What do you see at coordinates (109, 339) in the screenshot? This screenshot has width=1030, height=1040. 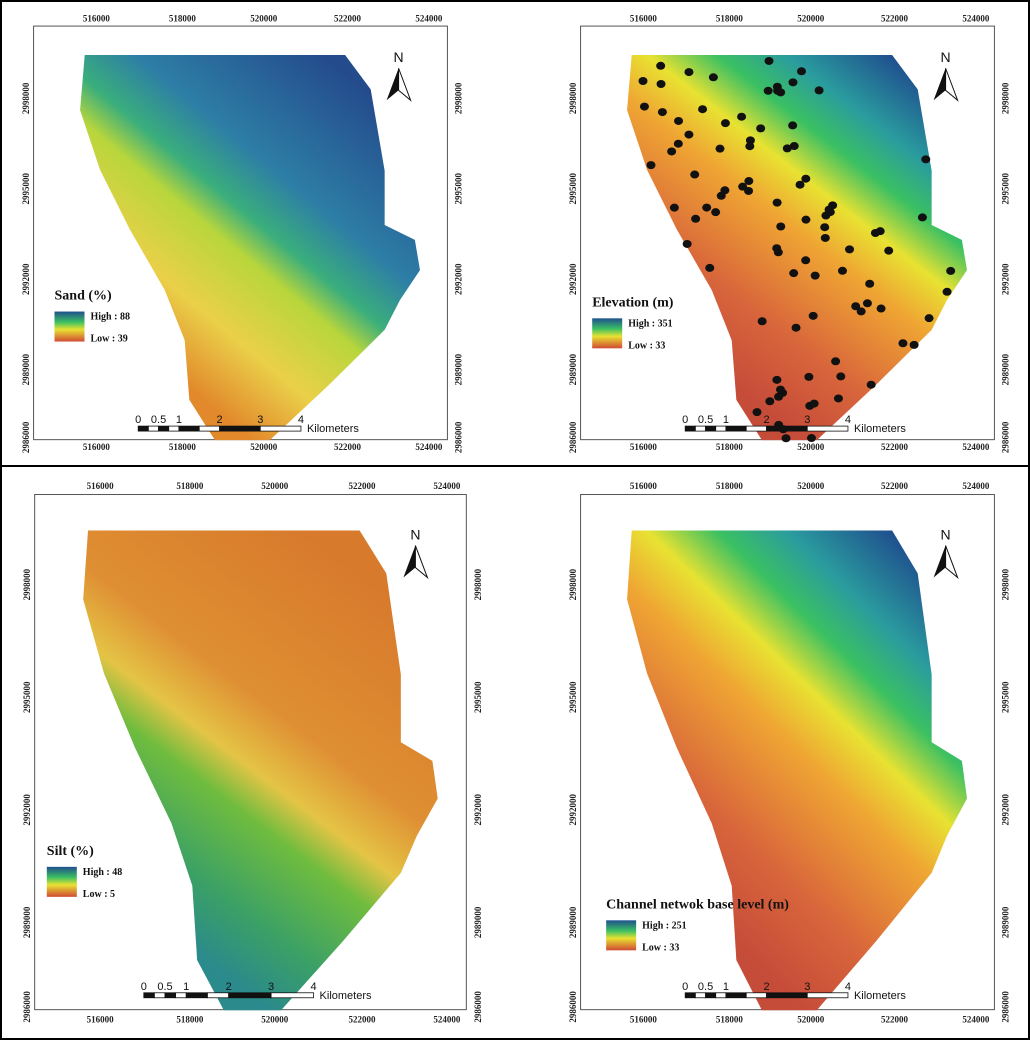 I see `legend-low: Low : 39` at bounding box center [109, 339].